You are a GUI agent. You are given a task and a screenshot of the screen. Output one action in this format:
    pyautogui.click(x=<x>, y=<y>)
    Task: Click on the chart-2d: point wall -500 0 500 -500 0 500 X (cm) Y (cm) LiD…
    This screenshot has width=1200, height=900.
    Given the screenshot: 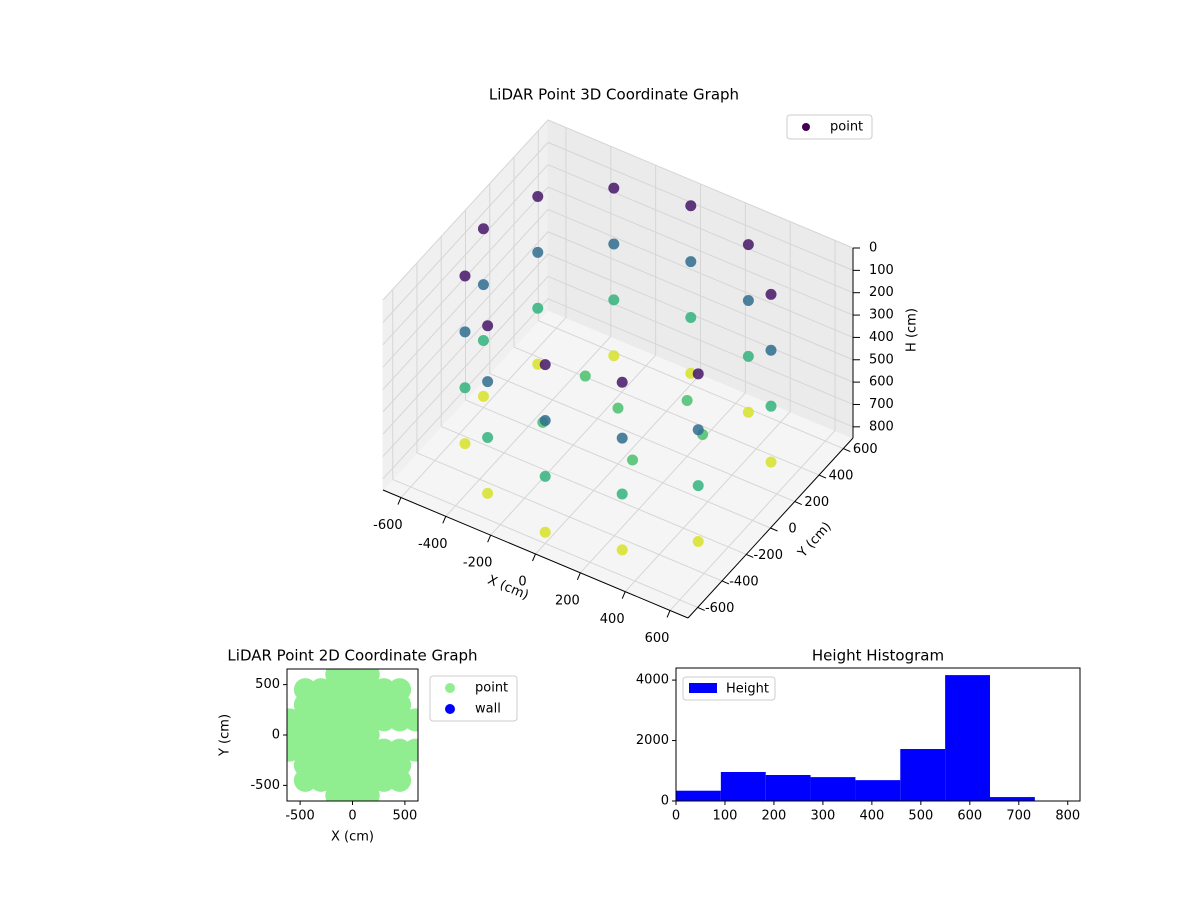 What is the action you would take?
    pyautogui.click(x=368, y=746)
    